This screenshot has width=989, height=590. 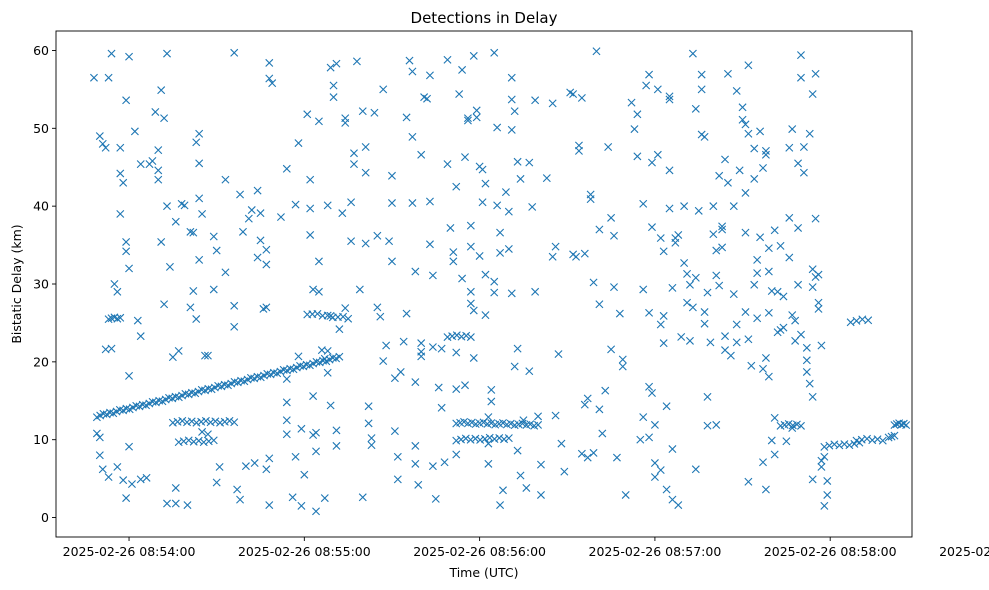 I want to click on x-tick-label: 2025-02-26 08:56:00, so click(x=479, y=551).